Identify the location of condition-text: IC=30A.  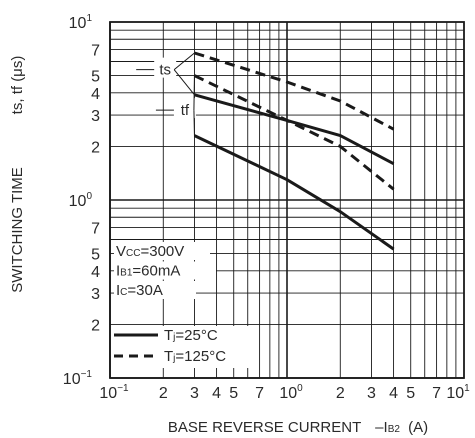
(139, 290).